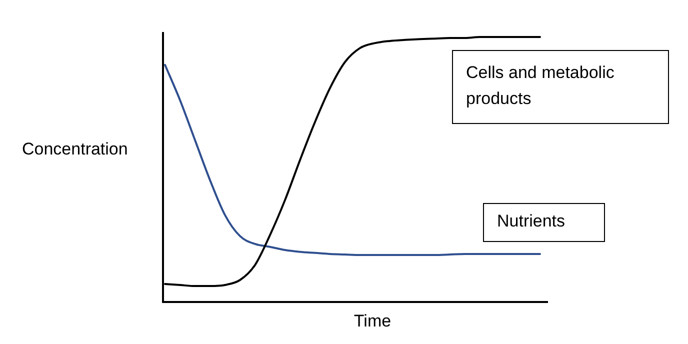  Describe the element at coordinates (540, 85) in the screenshot. I see `series-label: Cells and metabolic products` at that location.